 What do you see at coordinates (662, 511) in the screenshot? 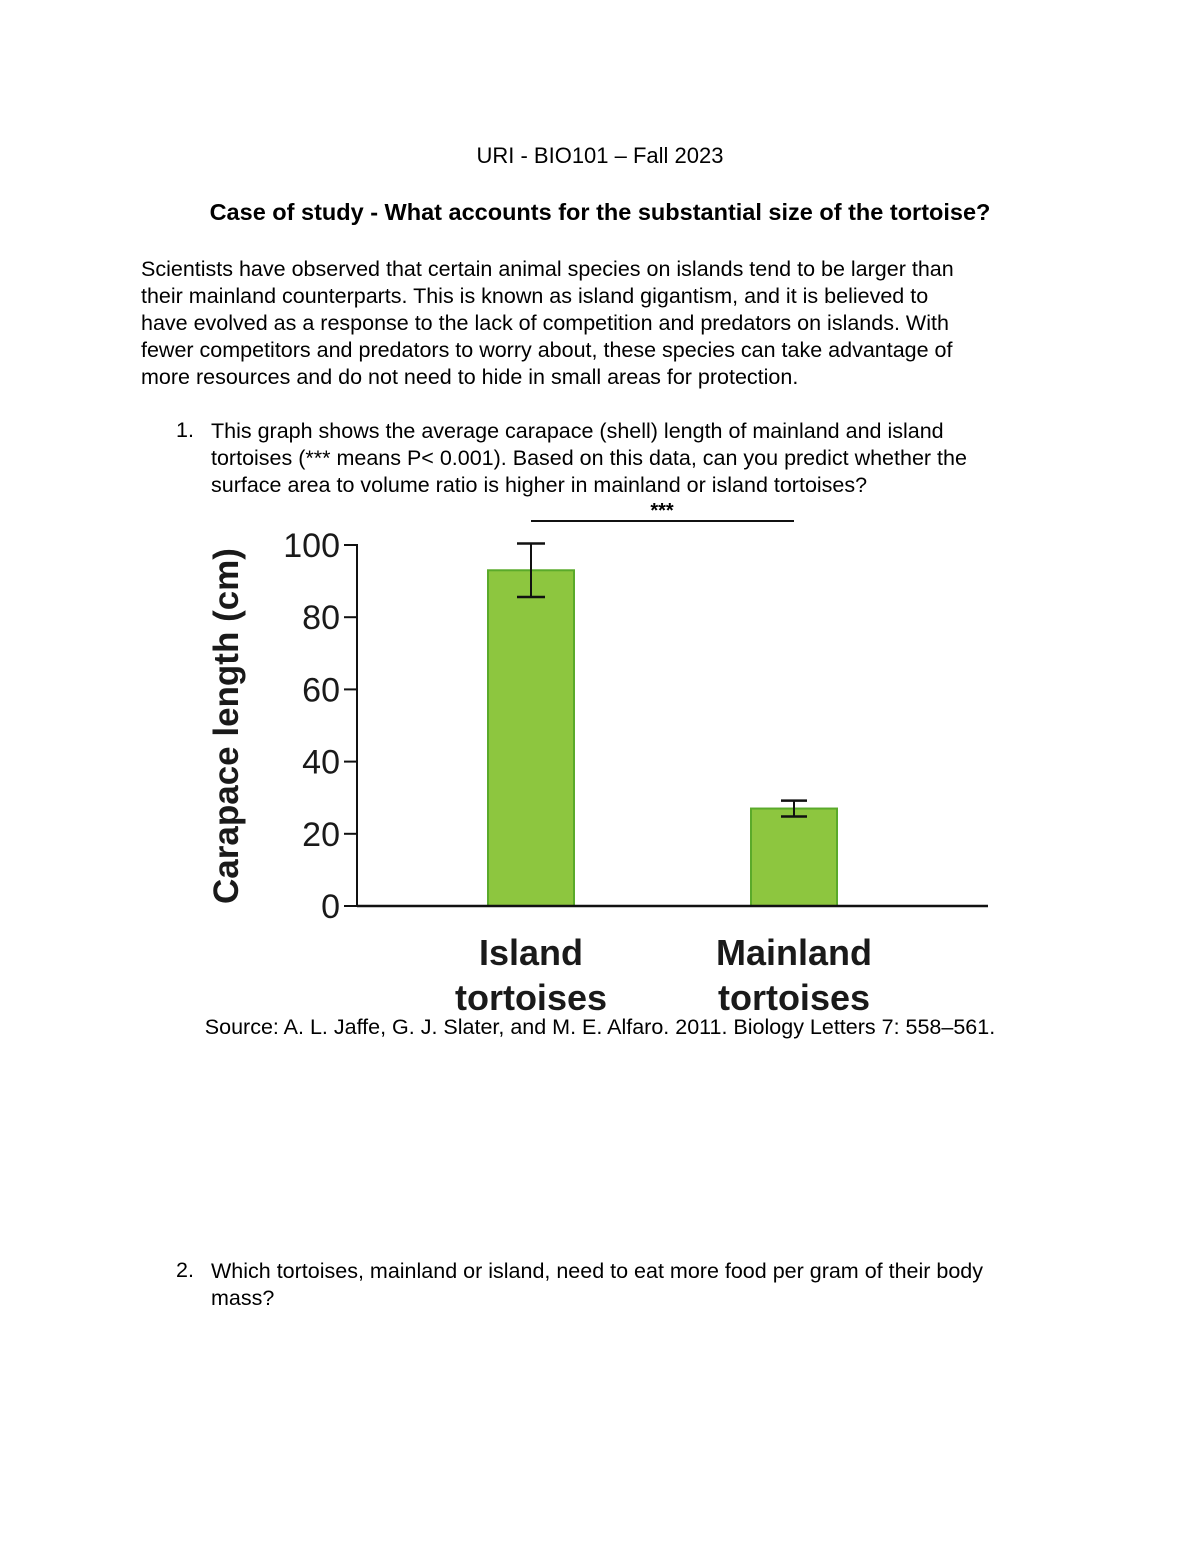
I see `significance-label: ***` at bounding box center [662, 511].